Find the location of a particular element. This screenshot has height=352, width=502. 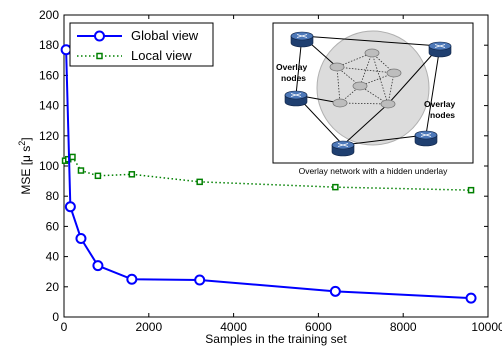

y-tick-label: 40 is located at coordinates (53, 257).